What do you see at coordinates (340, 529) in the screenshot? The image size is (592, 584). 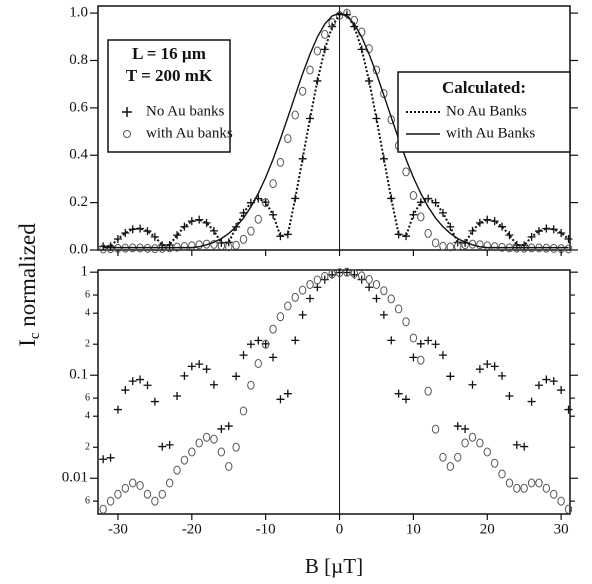 I see `x-tick-label: 0` at bounding box center [340, 529].